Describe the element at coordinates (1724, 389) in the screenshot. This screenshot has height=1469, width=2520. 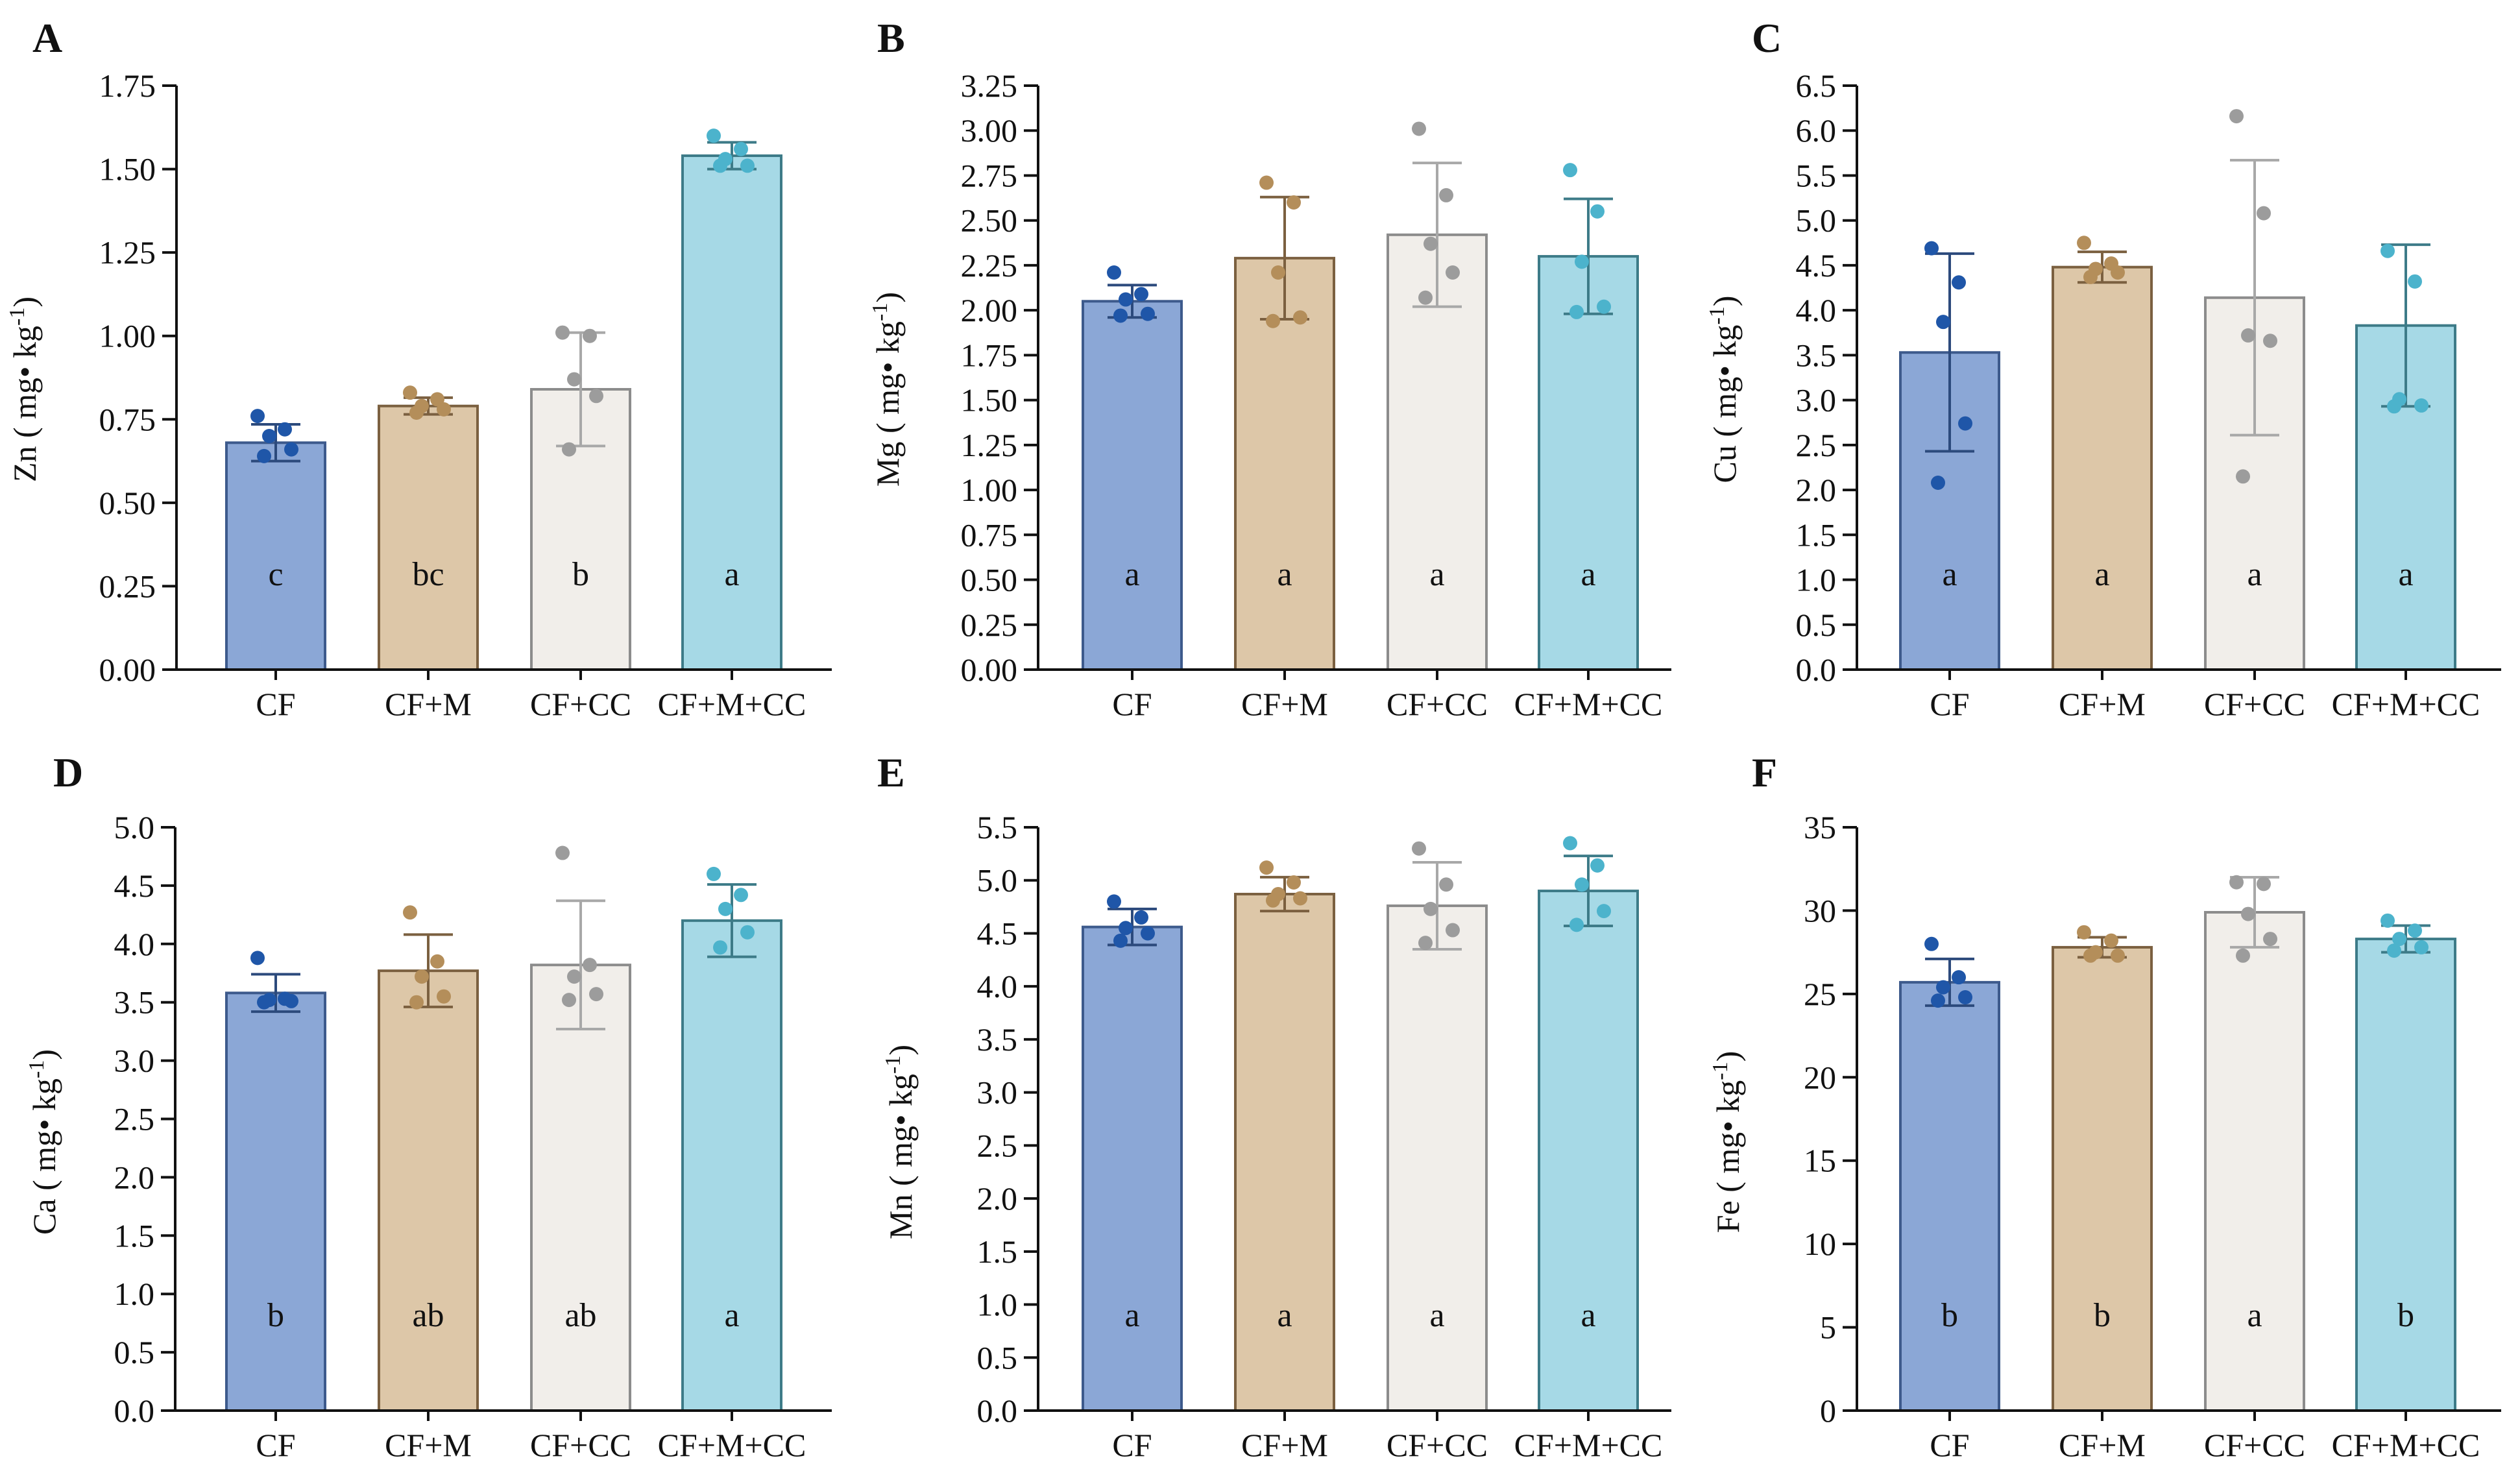
I see `y-axis-label: Cu ( mg• kg-1)` at that location.